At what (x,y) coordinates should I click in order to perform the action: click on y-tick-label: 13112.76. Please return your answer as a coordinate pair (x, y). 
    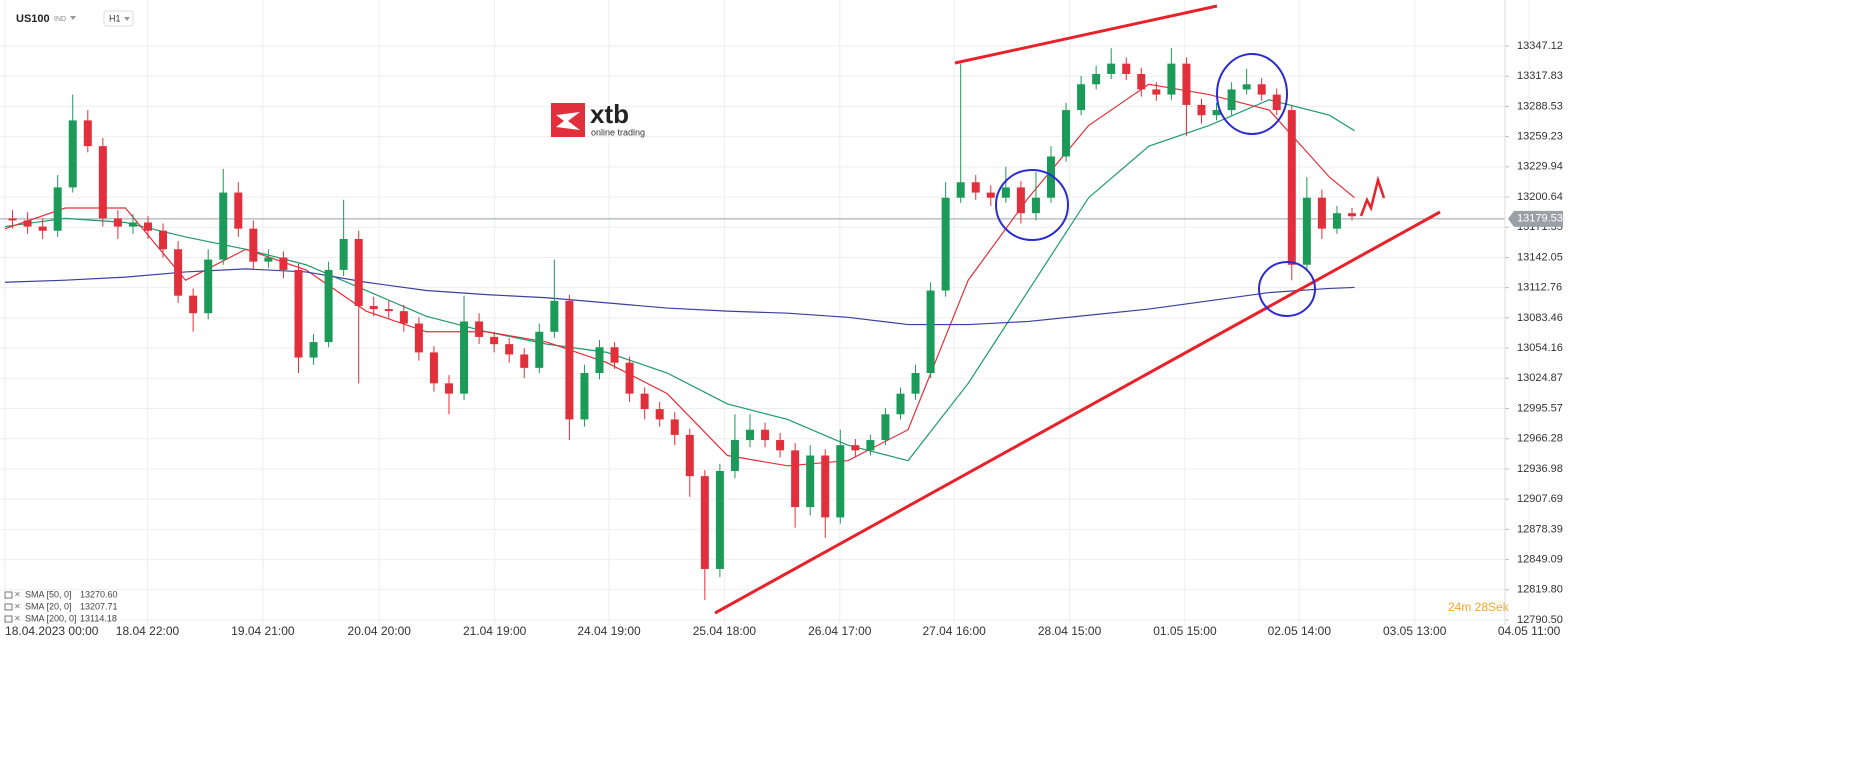
    Looking at the image, I should click on (1539, 288).